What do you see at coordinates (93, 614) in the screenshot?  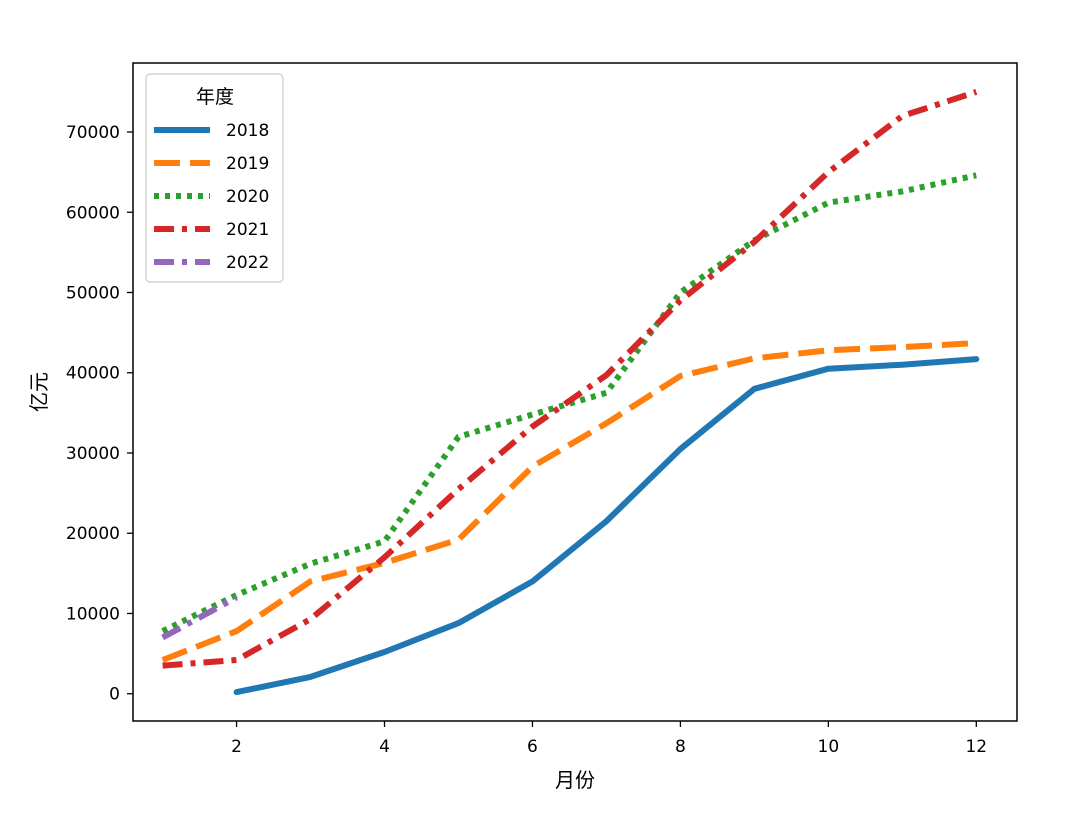 I see `y-tick-label: 10000` at bounding box center [93, 614].